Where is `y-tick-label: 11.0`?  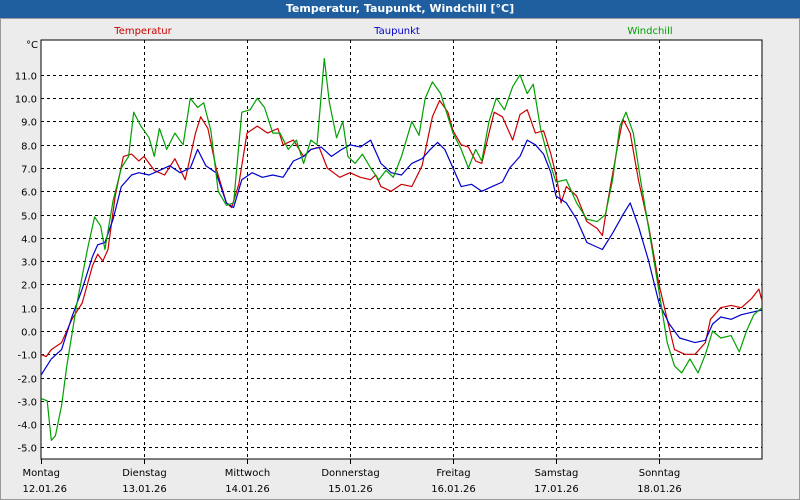
y-tick-label: 11.0 is located at coordinates (26, 77).